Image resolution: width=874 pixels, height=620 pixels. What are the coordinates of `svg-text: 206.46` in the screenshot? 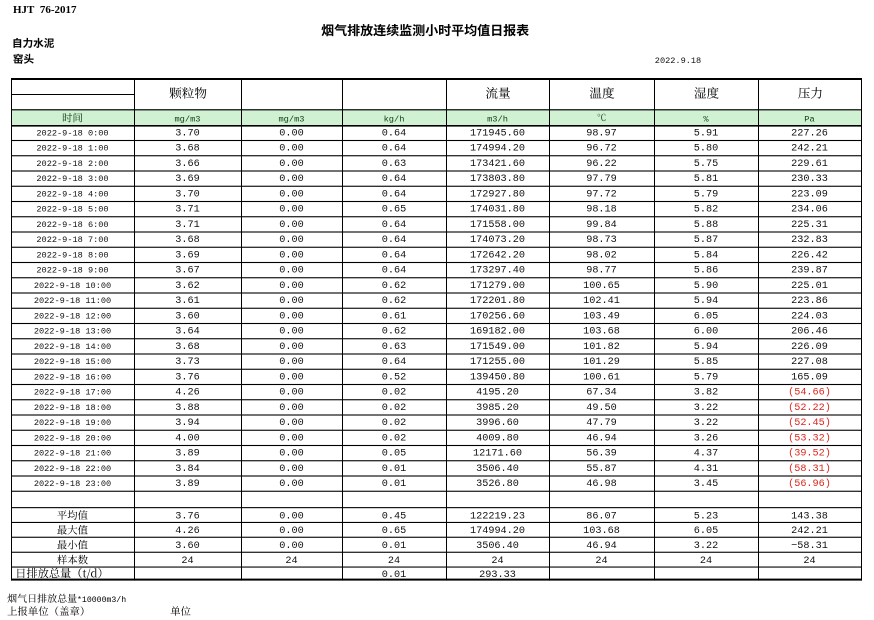 It's located at (809, 332).